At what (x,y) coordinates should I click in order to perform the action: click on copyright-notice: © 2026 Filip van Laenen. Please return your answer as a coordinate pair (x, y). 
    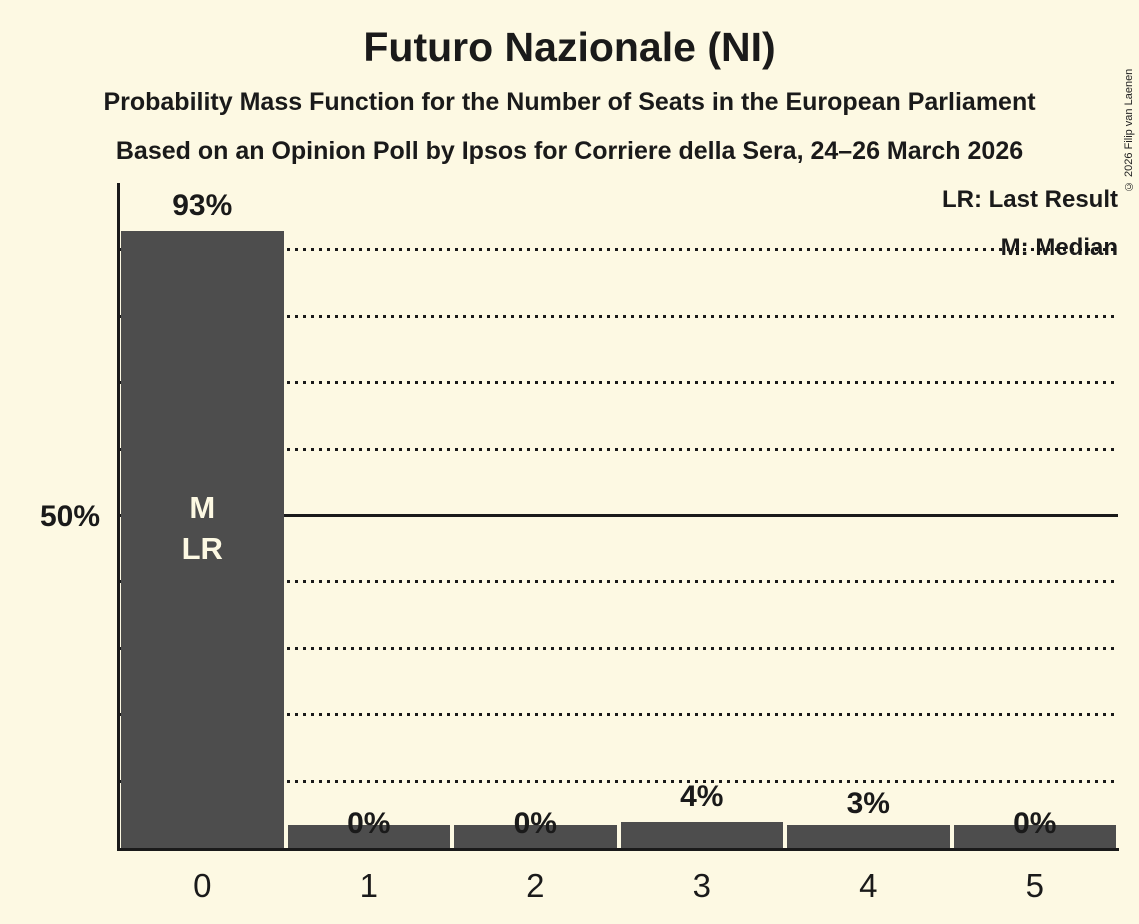
    Looking at the image, I should click on (1129, 130).